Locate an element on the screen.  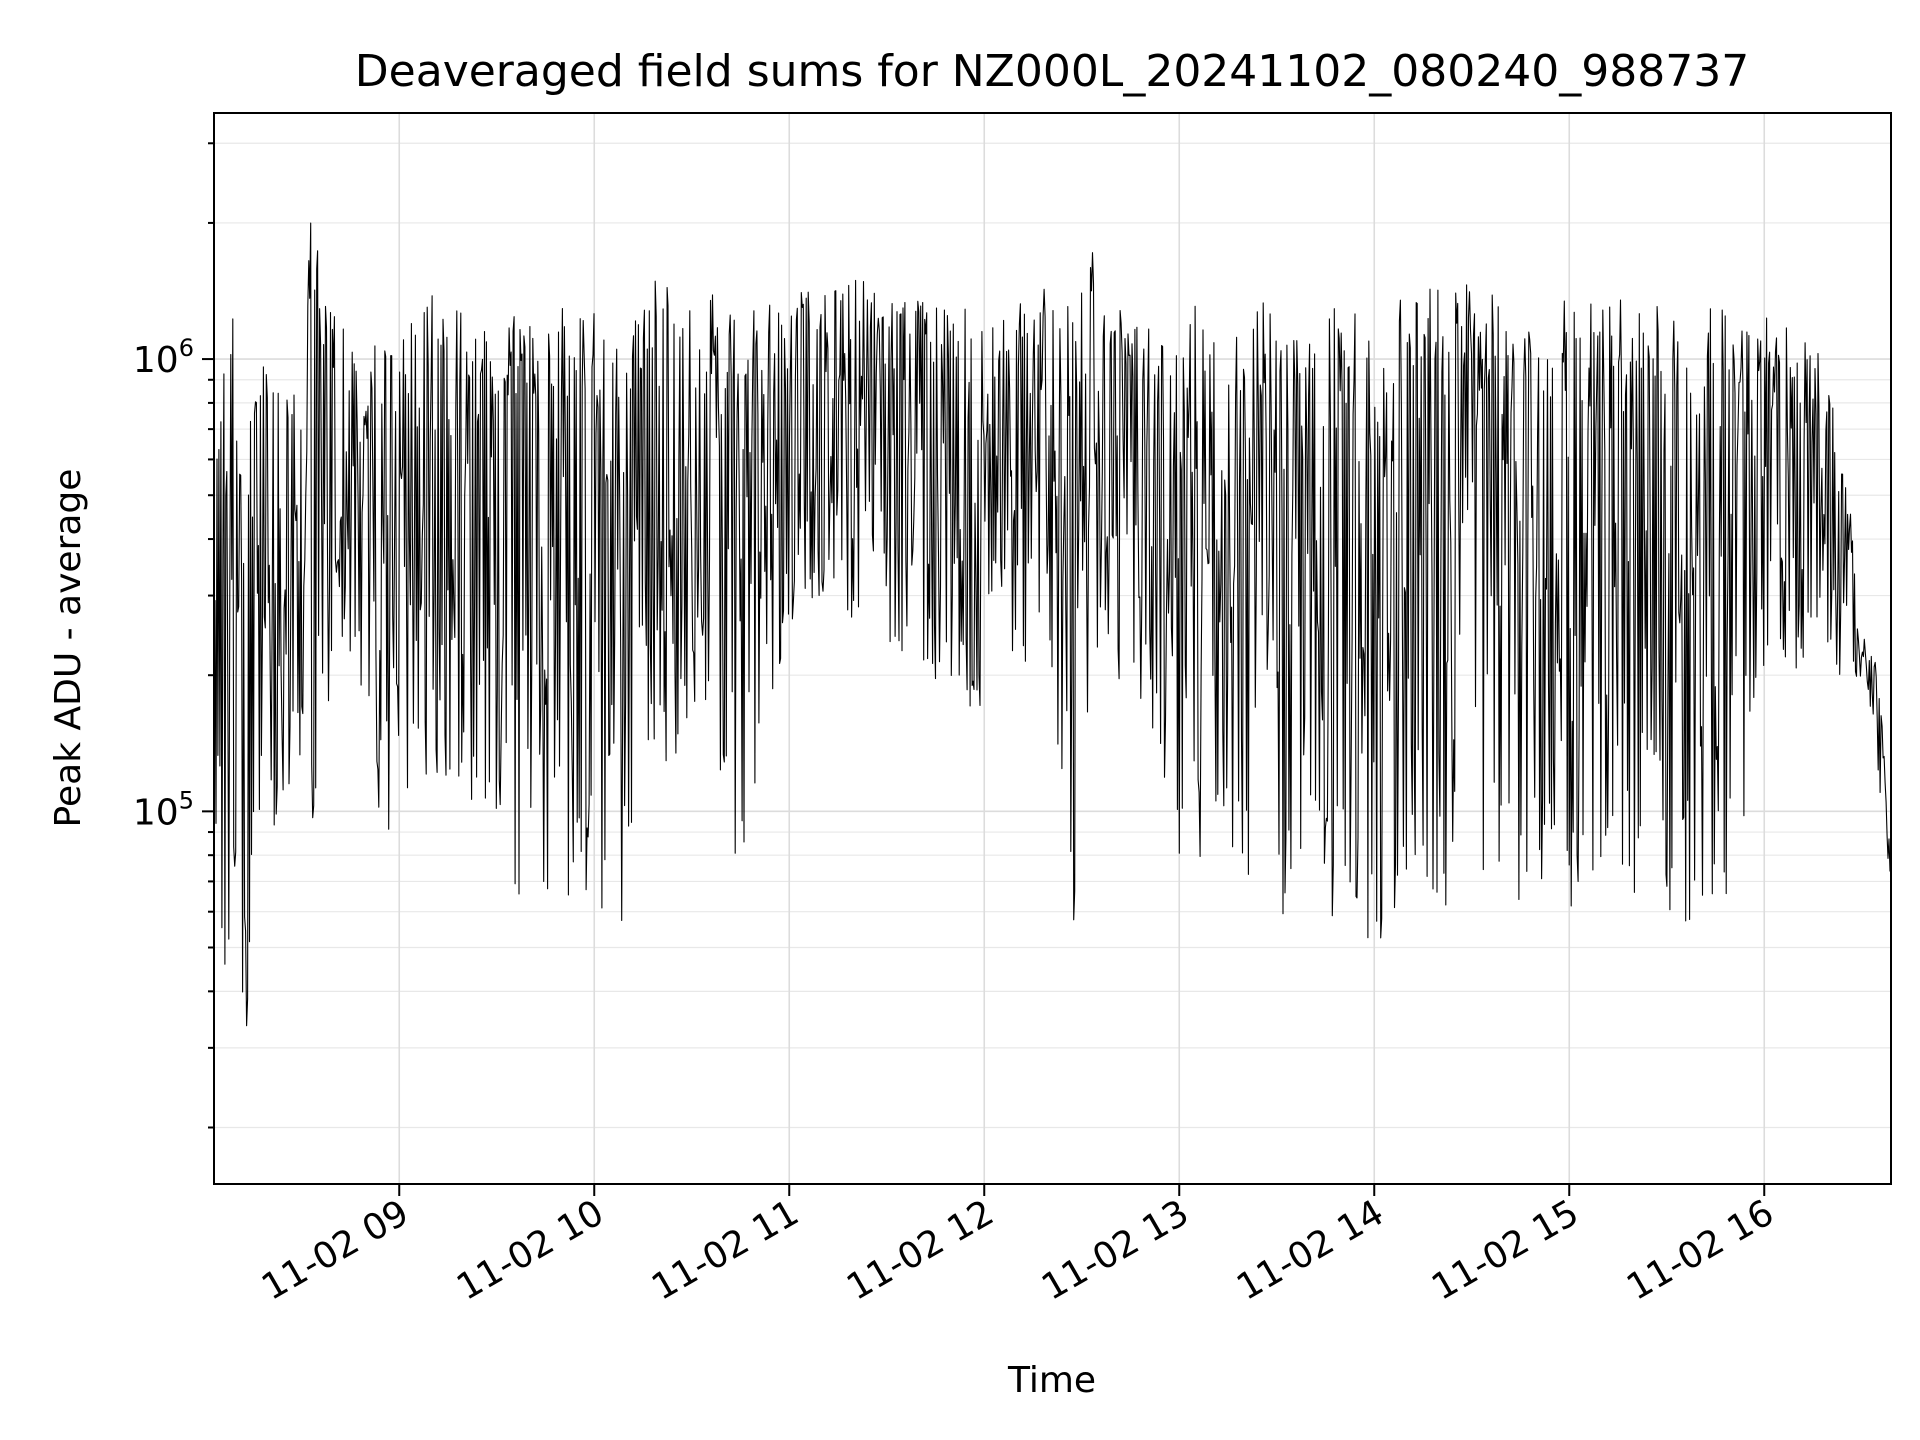
x-axis-label: Time is located at coordinates (1051, 1380).